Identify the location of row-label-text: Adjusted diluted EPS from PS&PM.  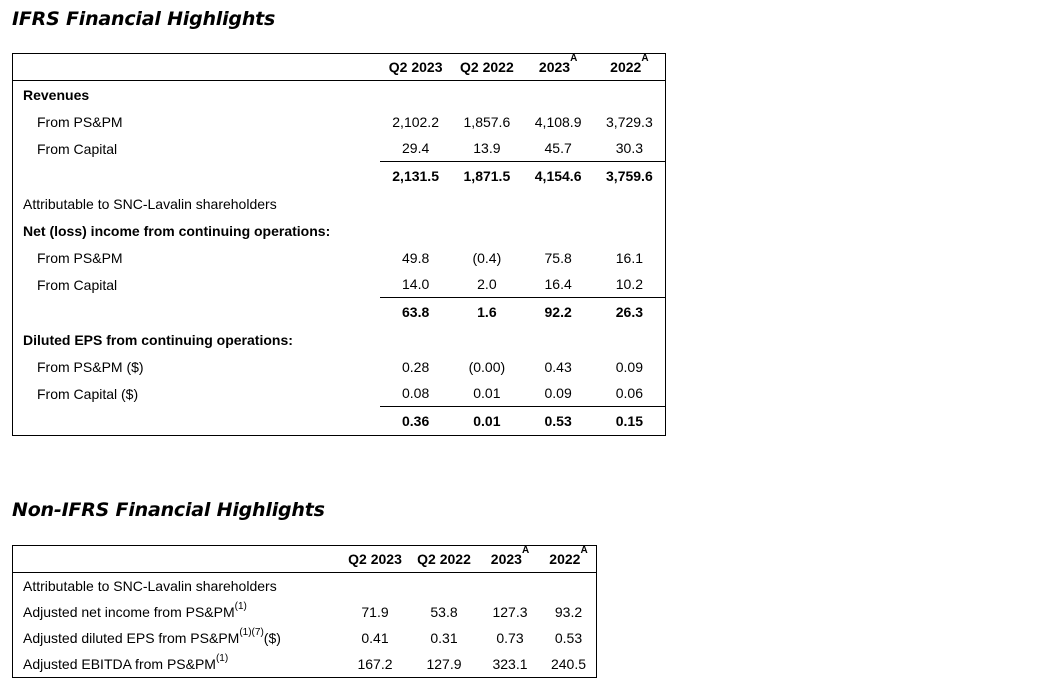
(131, 638).